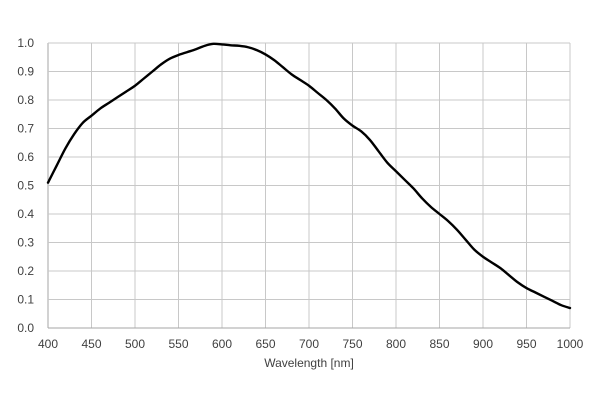  What do you see at coordinates (309, 363) in the screenshot?
I see `x-axis-title: Wavelength [nm]` at bounding box center [309, 363].